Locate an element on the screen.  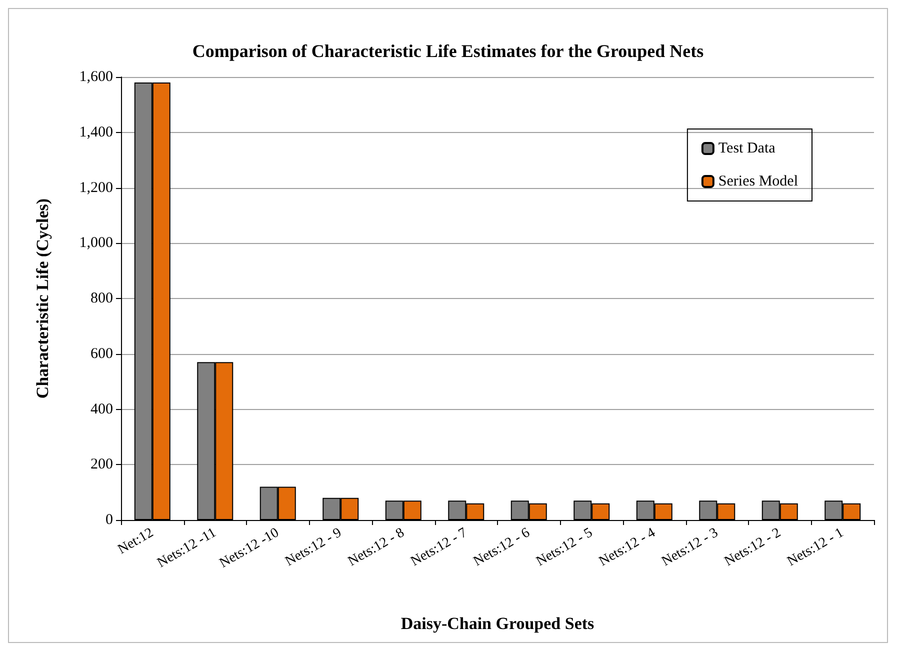
y-tick-label: 0 is located at coordinates (109, 520).